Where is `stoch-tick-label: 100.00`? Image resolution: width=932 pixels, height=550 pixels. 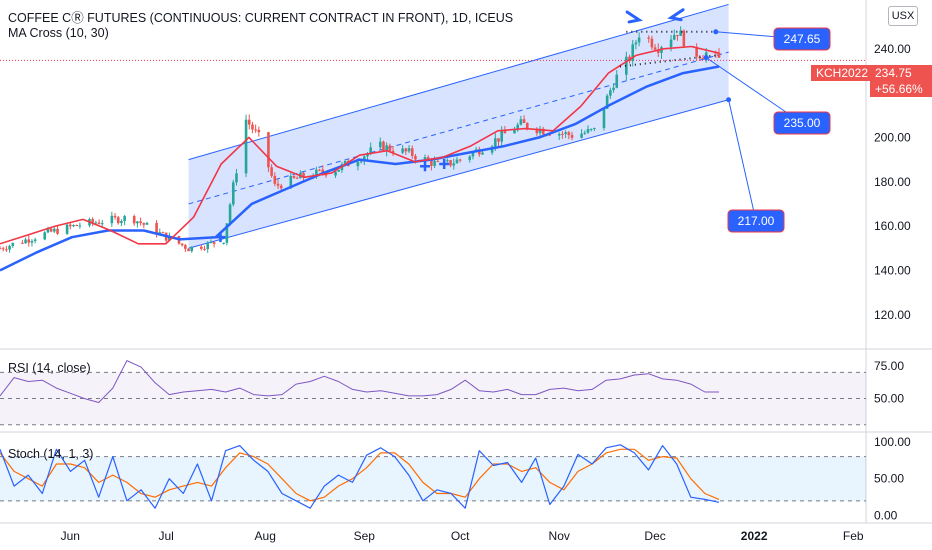
stoch-tick-label: 100.00 is located at coordinates (892, 442).